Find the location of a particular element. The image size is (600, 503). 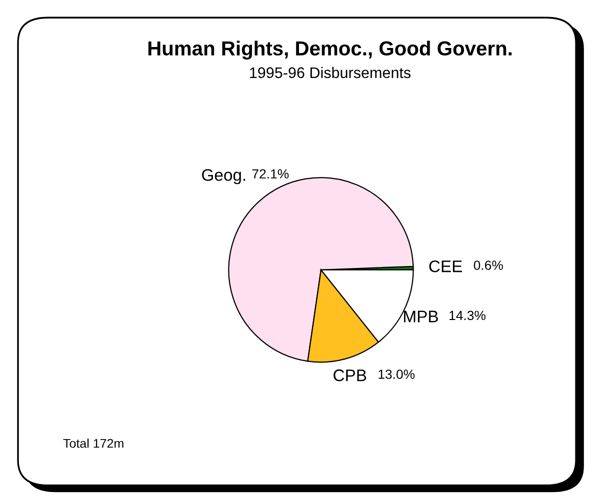

text: Total 172m is located at coordinates (93, 443).